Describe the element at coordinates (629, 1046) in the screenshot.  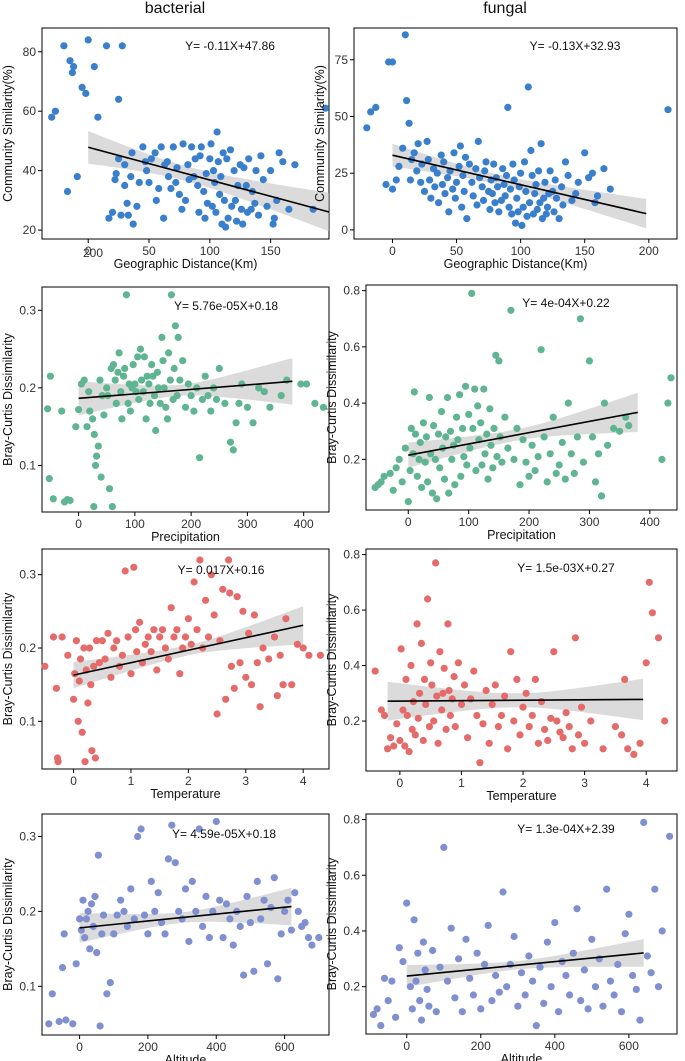
I see `x-tick-label: 600` at that location.